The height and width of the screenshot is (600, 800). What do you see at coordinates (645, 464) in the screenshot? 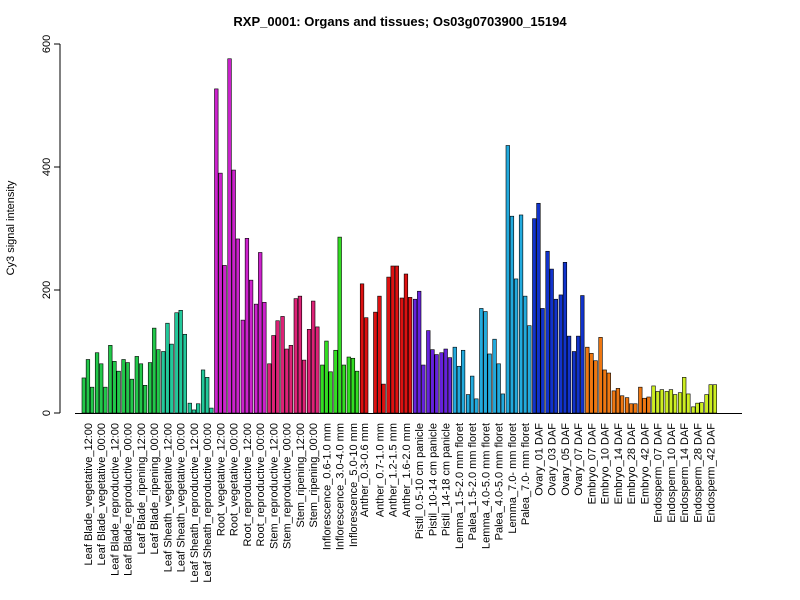
I see `x-tick-label: Embryo_42 DAF` at bounding box center [645, 464].